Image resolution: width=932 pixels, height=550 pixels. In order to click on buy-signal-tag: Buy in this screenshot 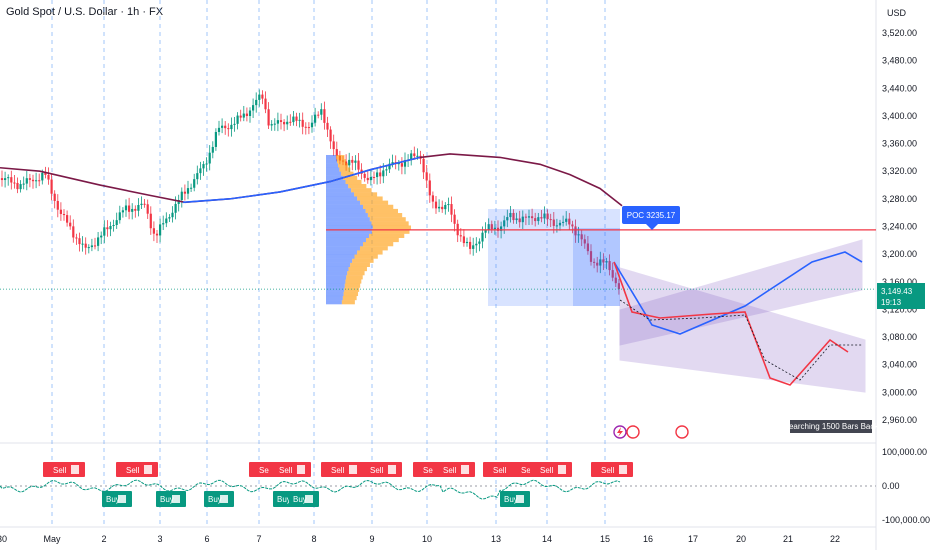, I will do `click(515, 499)`.